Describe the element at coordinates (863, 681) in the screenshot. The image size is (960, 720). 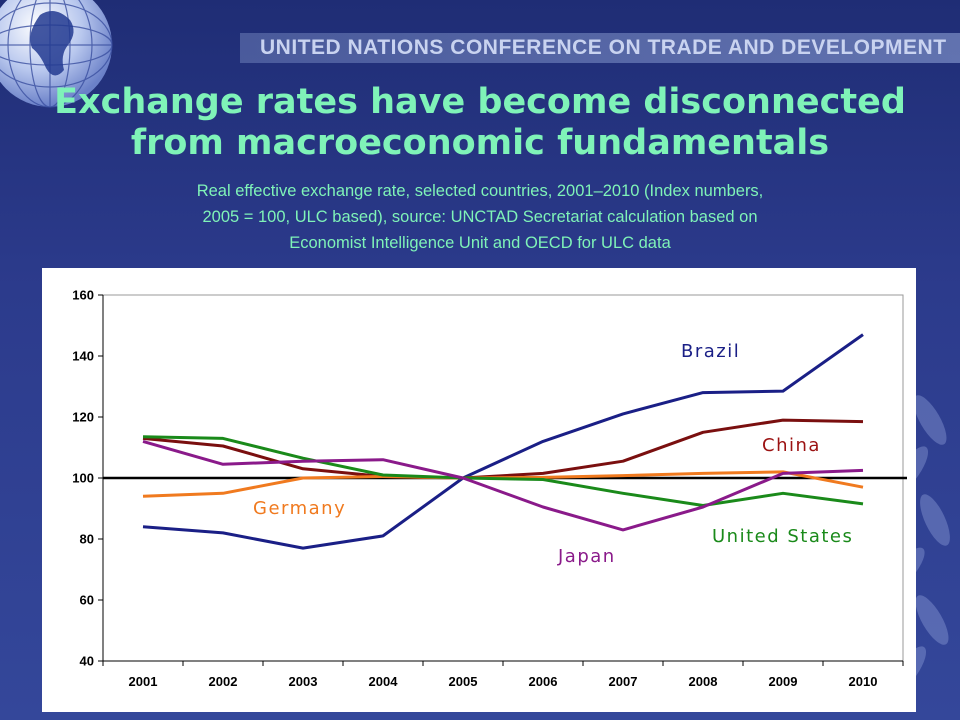
I see `x-tick-label-2010: 2010` at that location.